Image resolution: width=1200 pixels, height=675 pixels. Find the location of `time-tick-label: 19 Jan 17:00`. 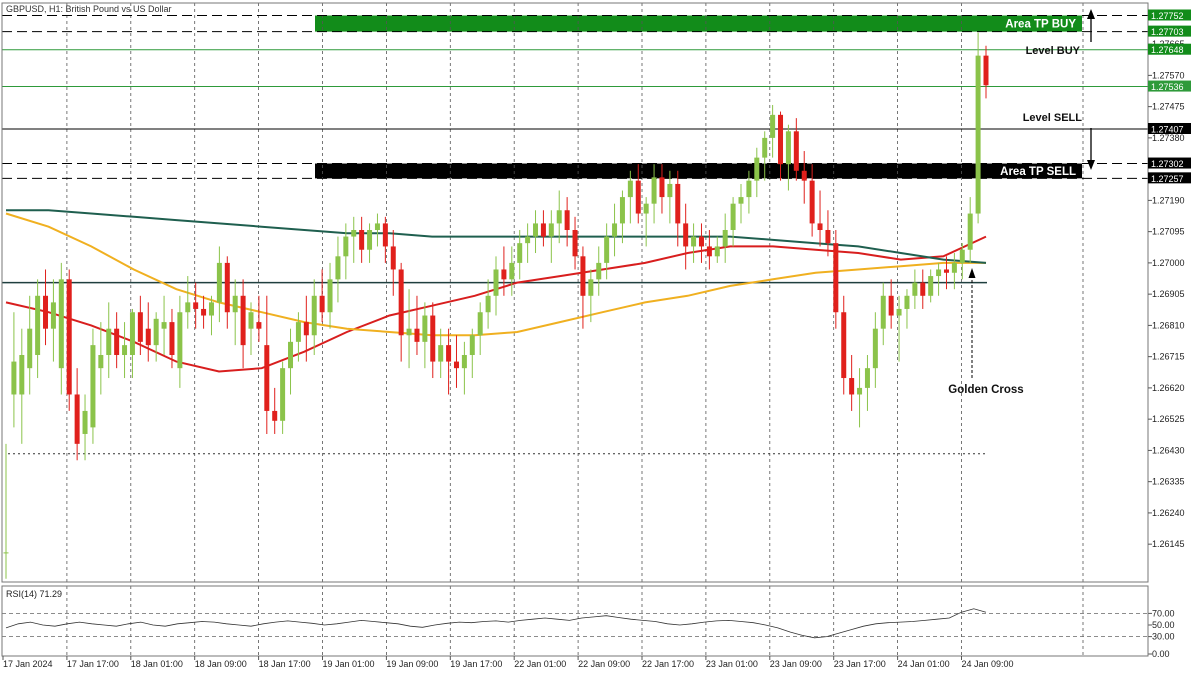

time-tick-label: 19 Jan 17:00 is located at coordinates (476, 664).